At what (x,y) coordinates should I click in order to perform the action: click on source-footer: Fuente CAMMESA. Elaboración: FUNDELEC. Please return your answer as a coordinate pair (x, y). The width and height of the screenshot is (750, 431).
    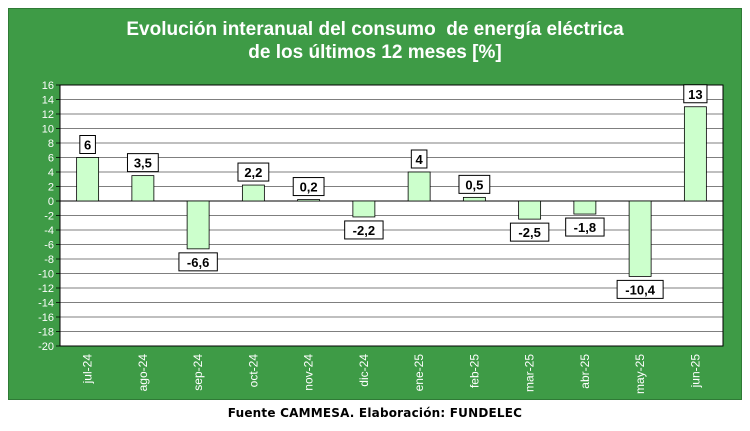
    Looking at the image, I should click on (375, 413).